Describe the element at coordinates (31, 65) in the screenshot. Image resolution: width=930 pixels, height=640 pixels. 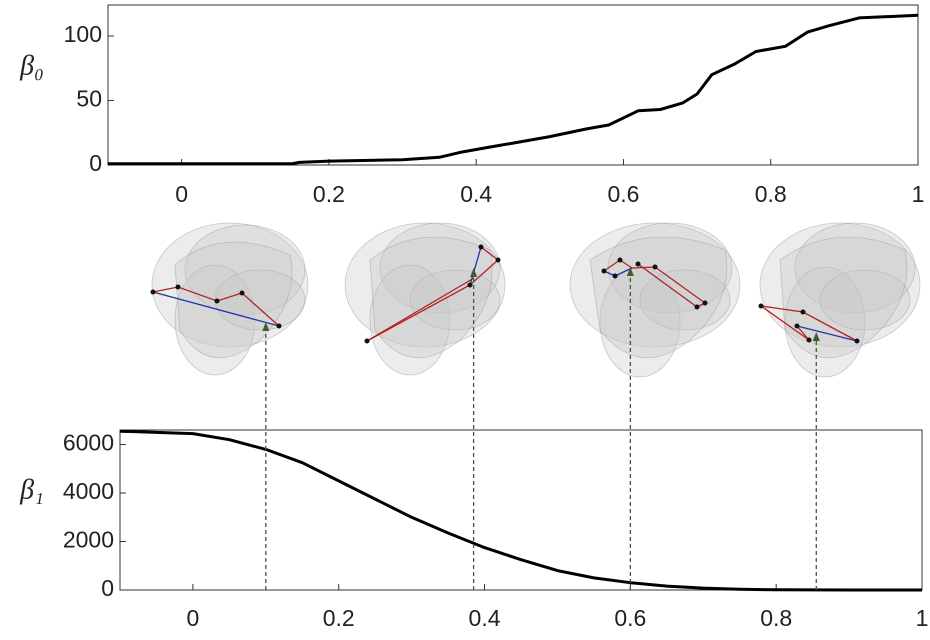
I see `y-axis-label: β₀` at that location.